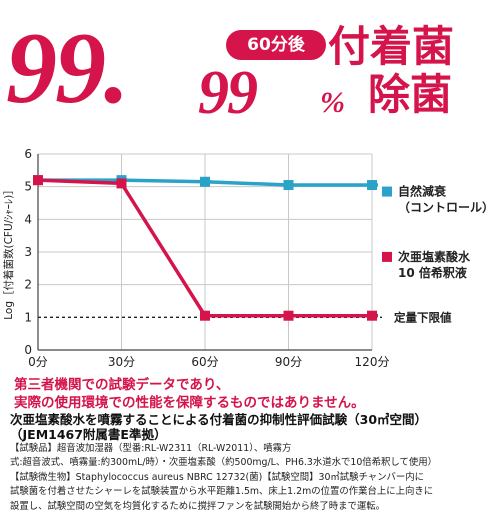  I want to click on x-tick-labels: 0分 30分 60分 90分 120分, so click(208, 362).